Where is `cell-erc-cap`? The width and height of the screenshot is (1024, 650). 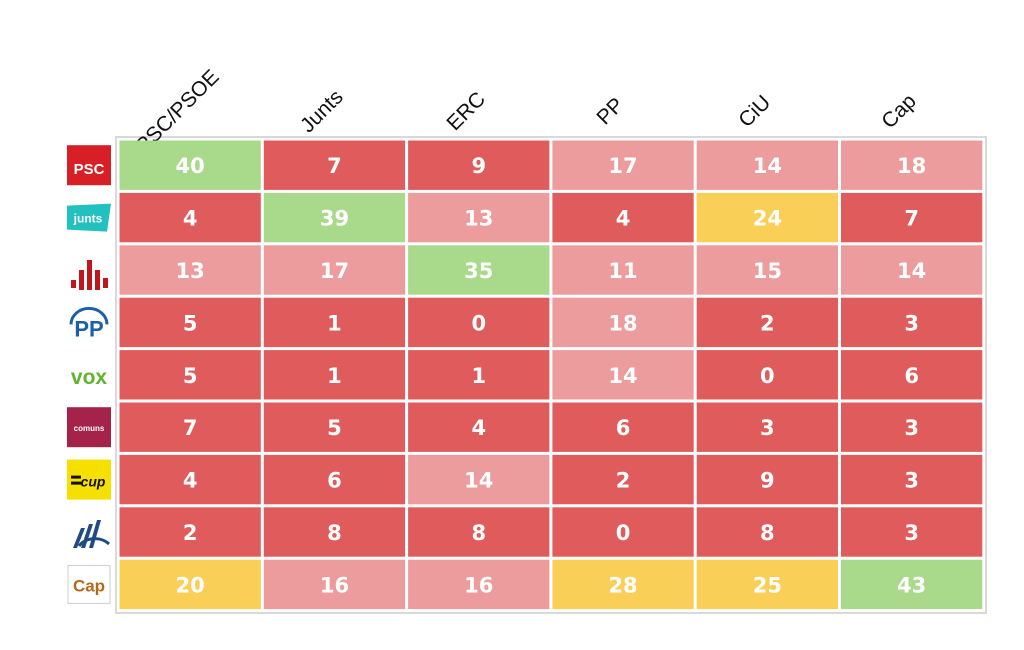
cell-erc-cap is located at coordinates (912, 270).